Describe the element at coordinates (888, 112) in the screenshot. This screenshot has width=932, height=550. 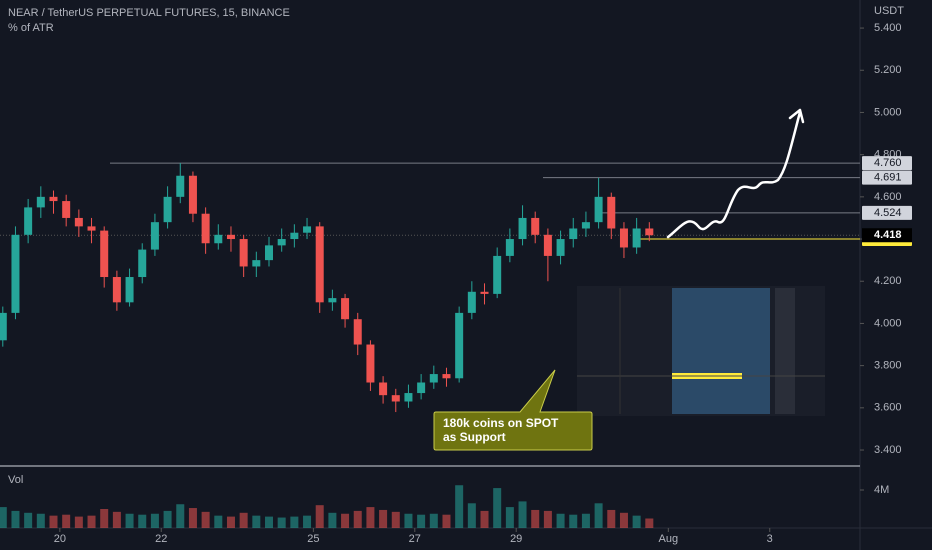
I see `y-tick-label: 5.000` at that location.